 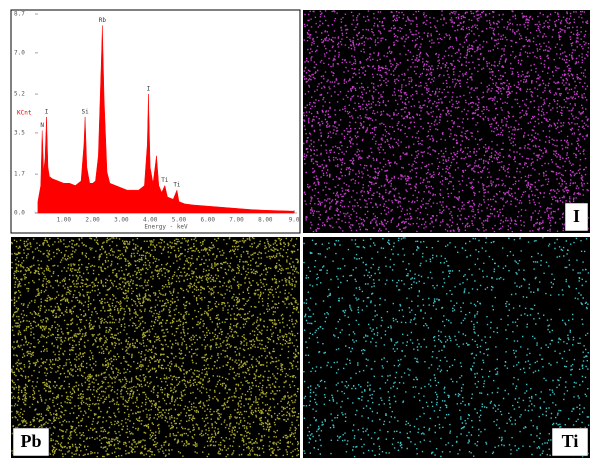 What do you see at coordinates (236, 220) in the screenshot?
I see `x-tick-label: 7.00` at bounding box center [236, 220].